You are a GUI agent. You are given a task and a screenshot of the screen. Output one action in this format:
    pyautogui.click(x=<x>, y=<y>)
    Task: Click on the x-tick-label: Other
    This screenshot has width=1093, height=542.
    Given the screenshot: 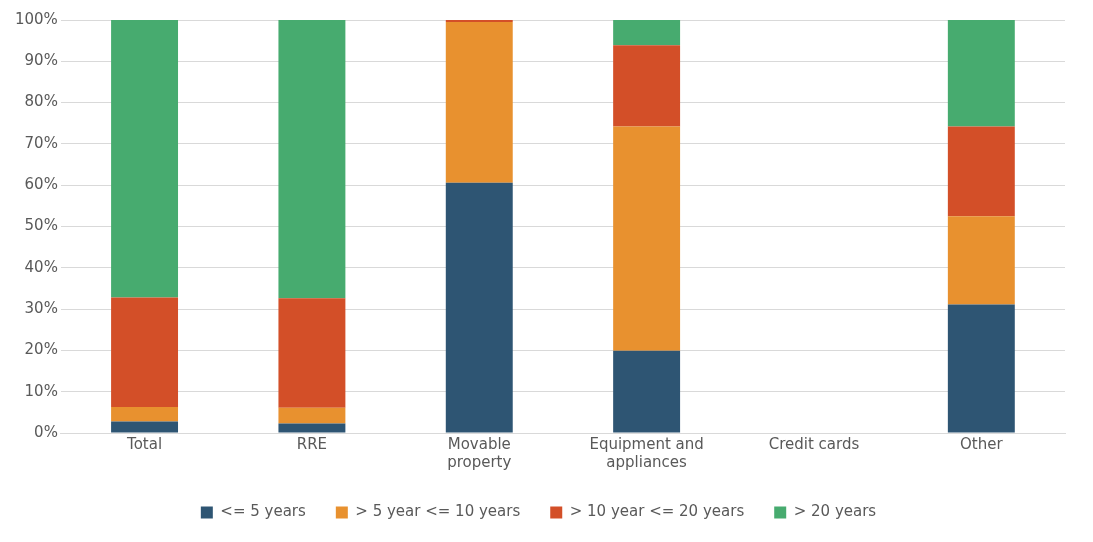 What is the action you would take?
    pyautogui.click(x=982, y=443)
    